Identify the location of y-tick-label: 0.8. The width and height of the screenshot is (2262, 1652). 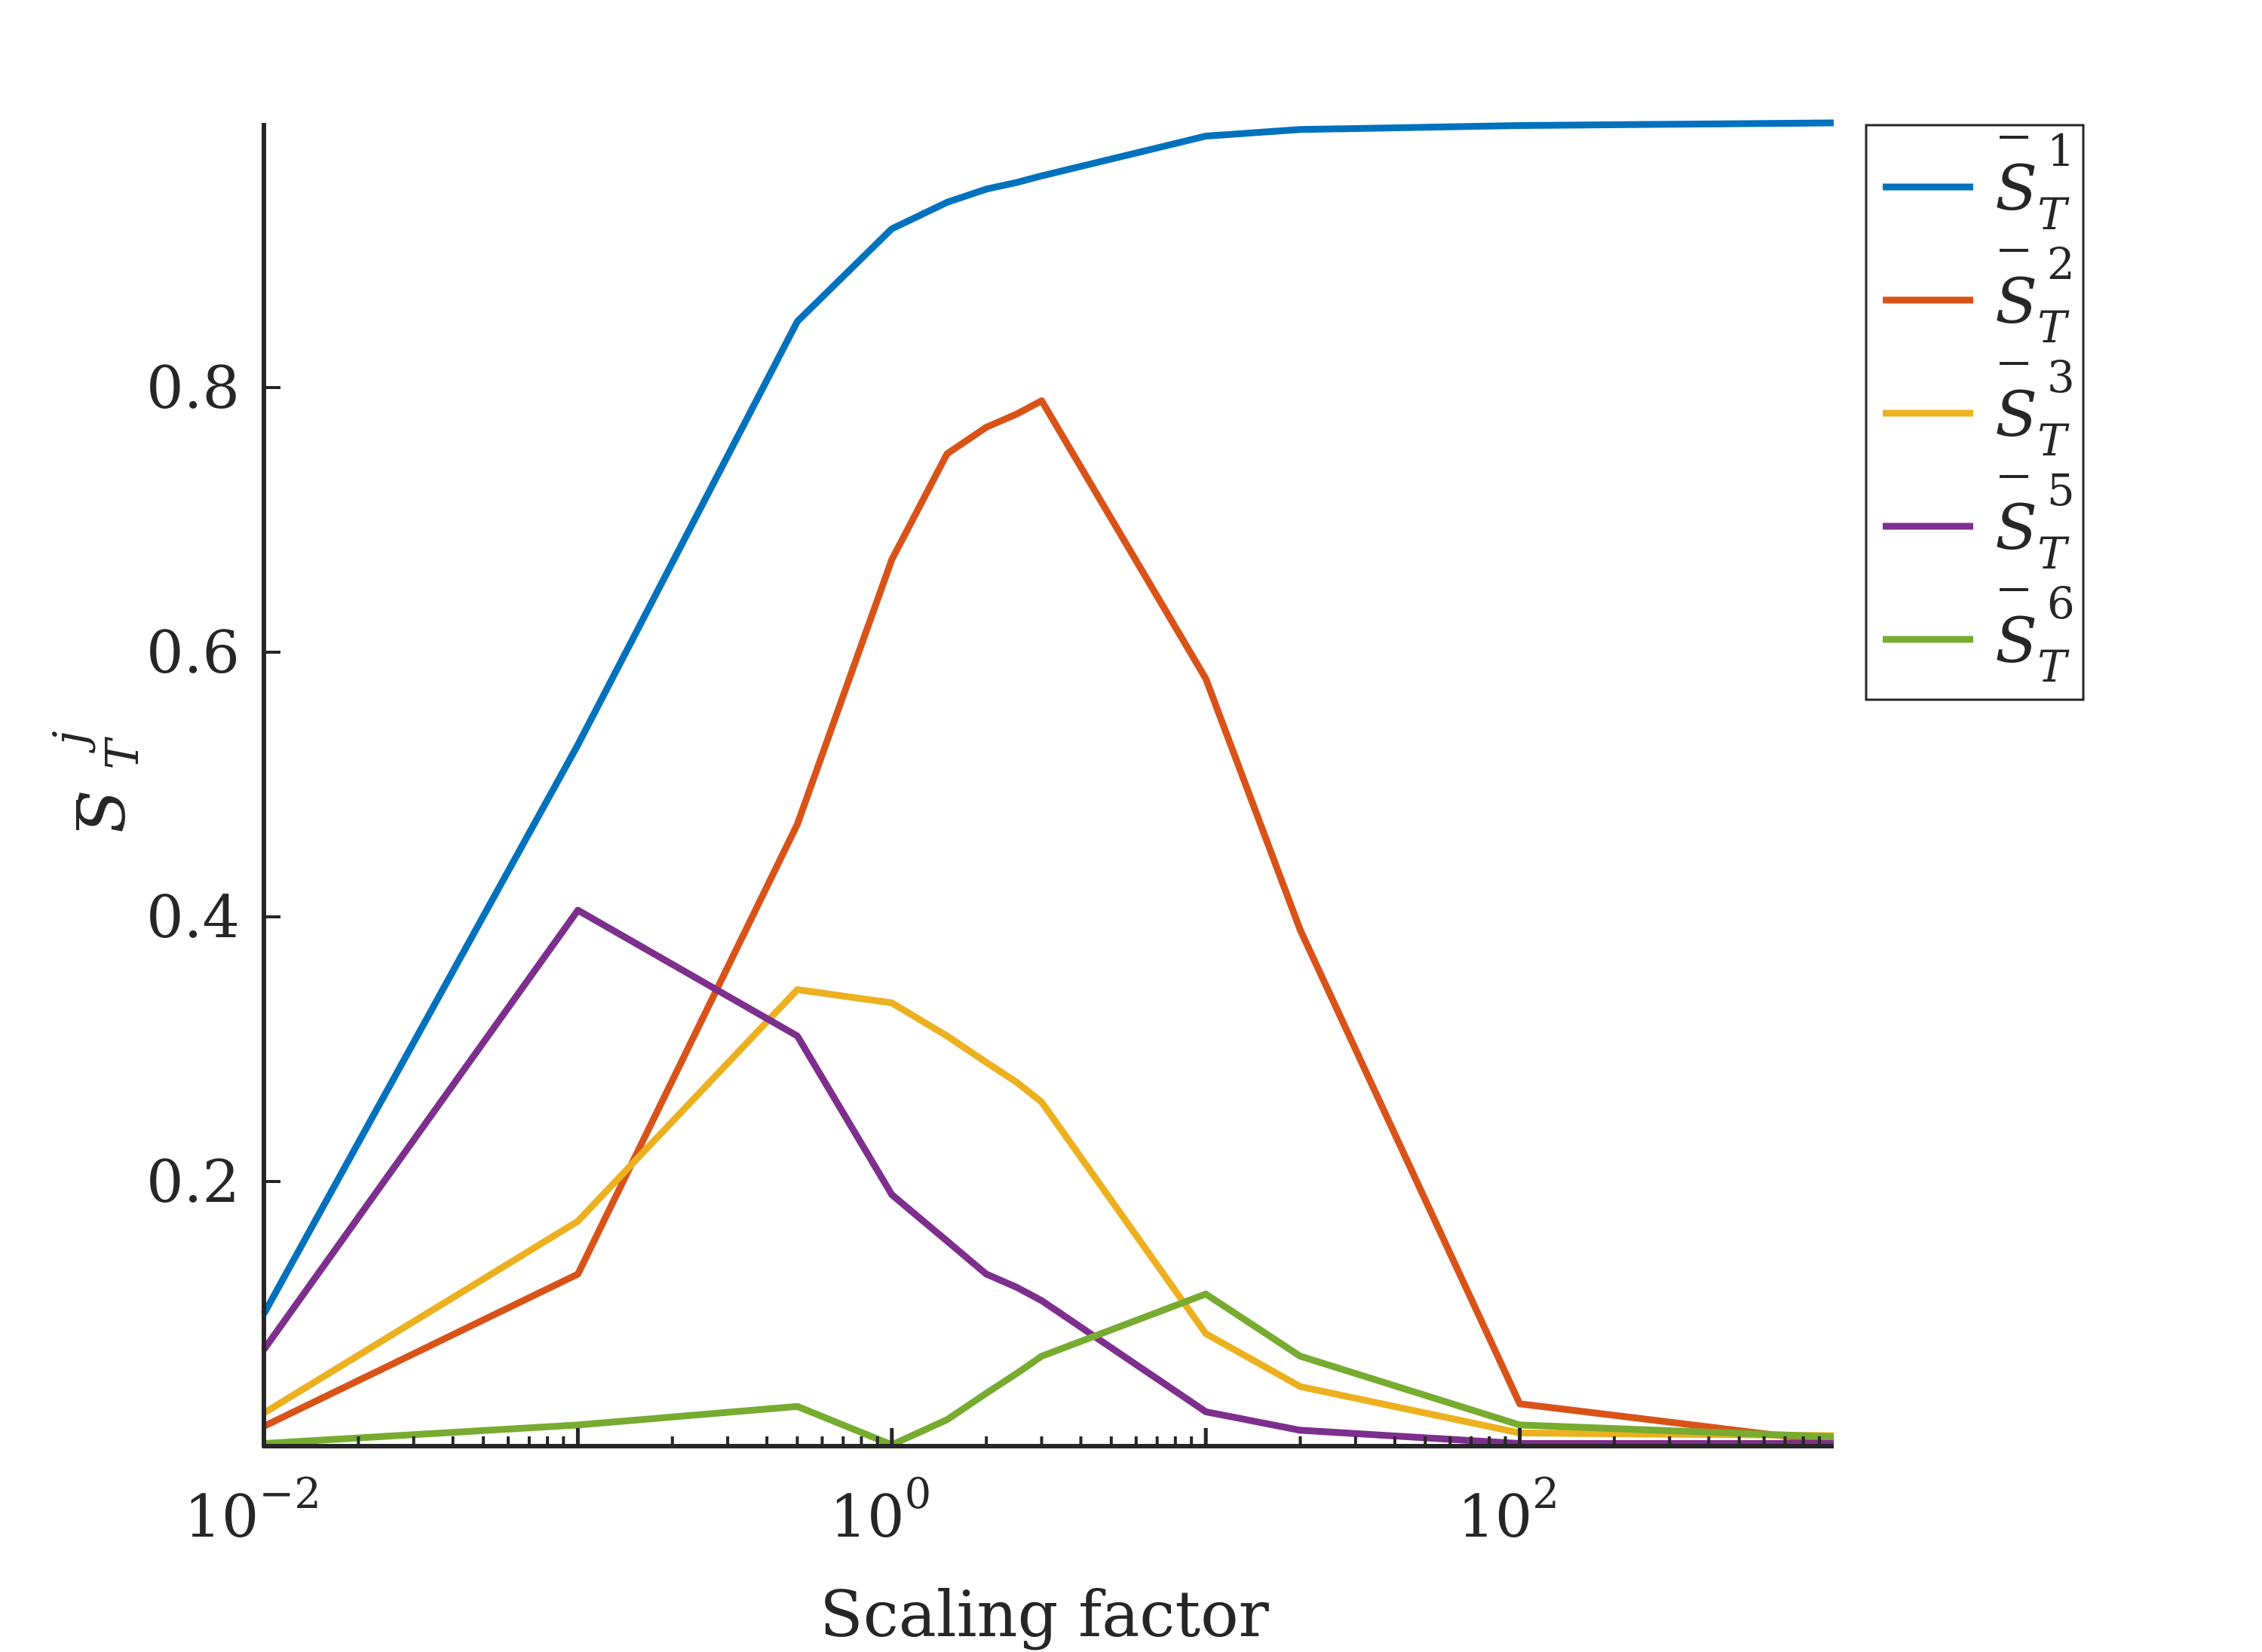
(193, 388).